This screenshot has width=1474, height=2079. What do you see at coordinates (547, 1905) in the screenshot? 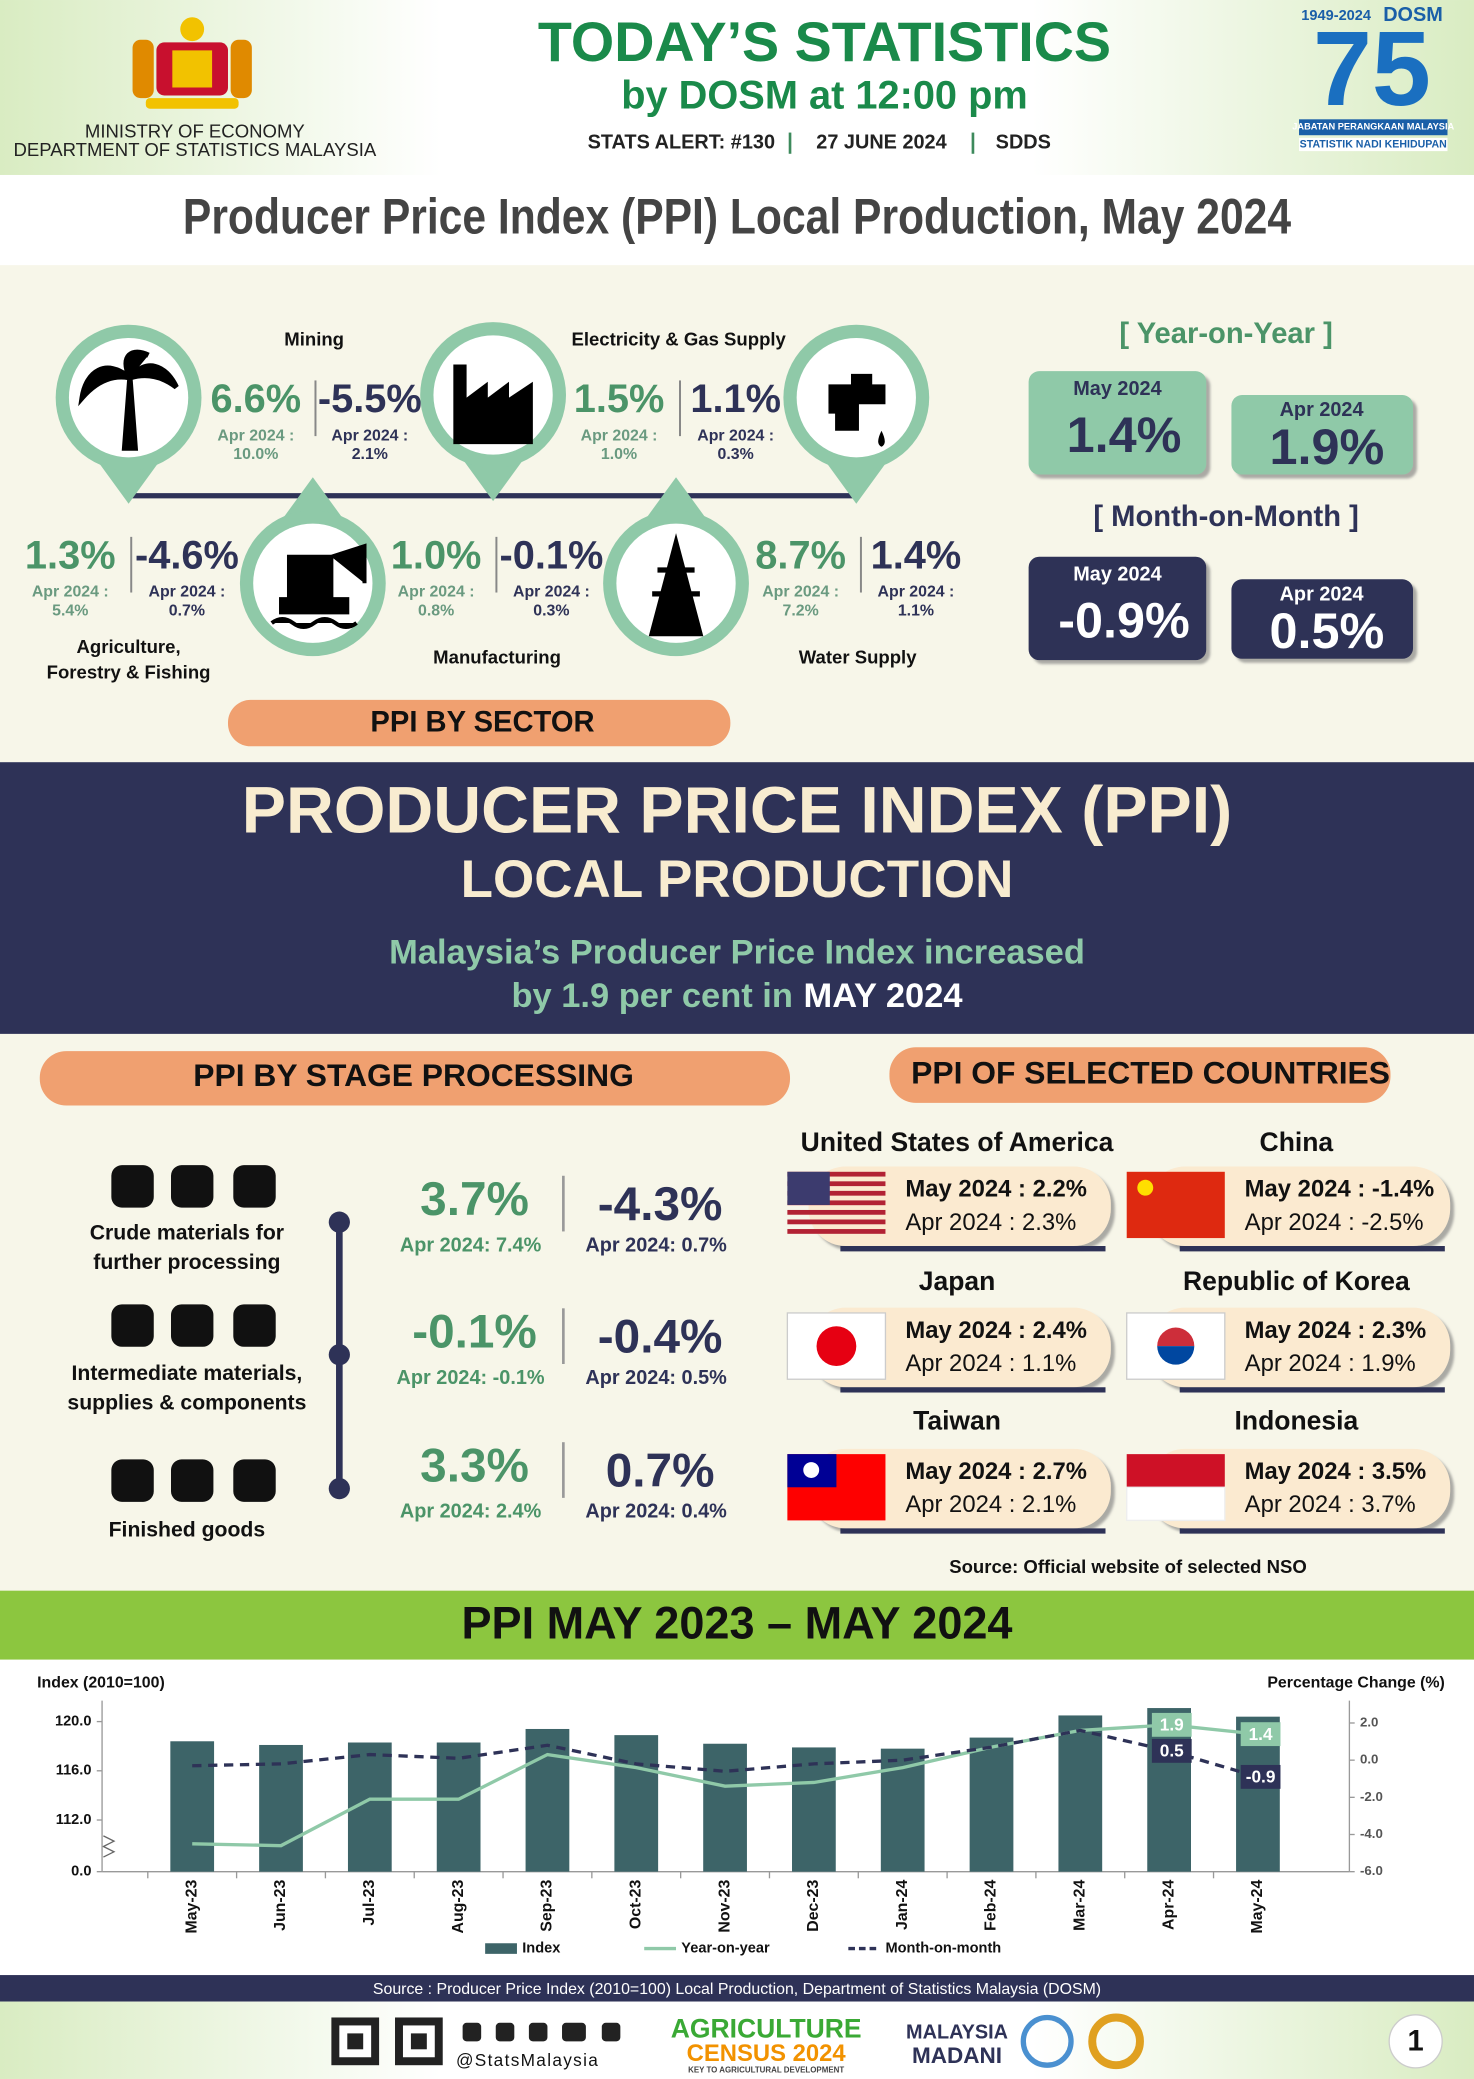
I see `x-tick-label: Sep-23` at bounding box center [547, 1905].